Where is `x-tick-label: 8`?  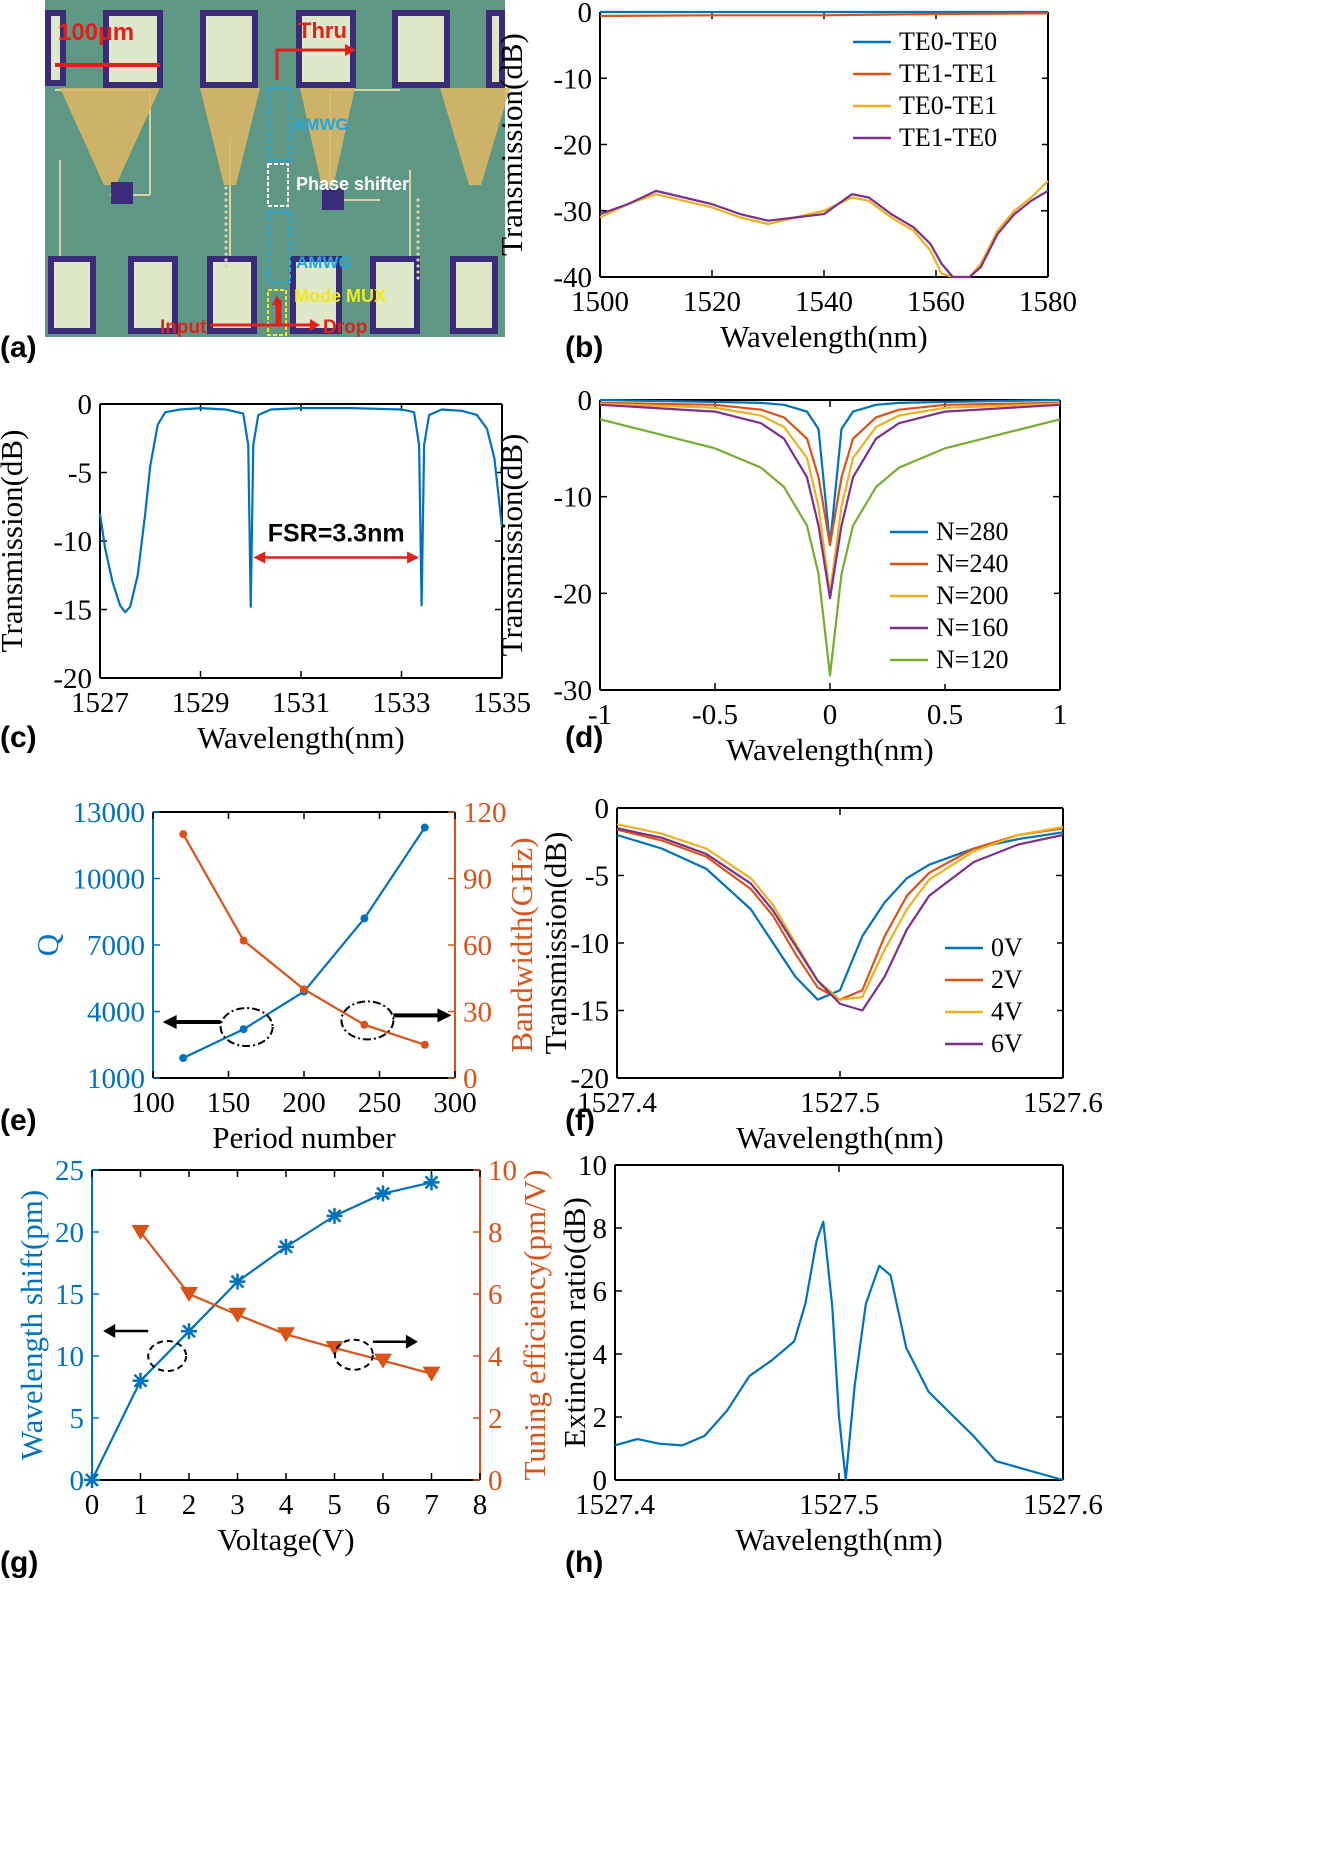
x-tick-label: 8 is located at coordinates (480, 1505).